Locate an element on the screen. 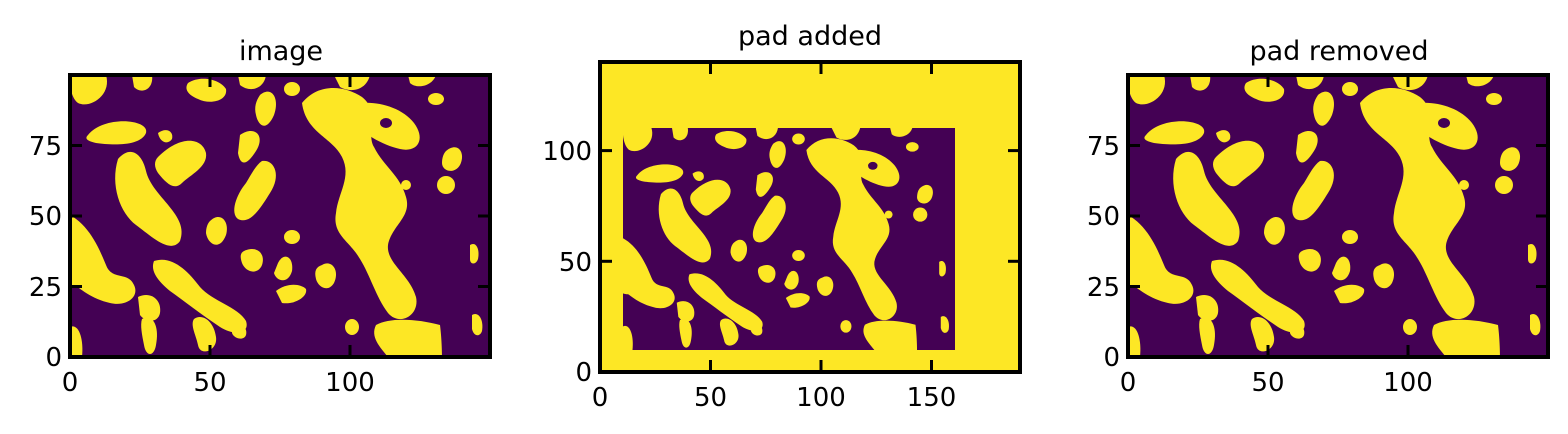 Image resolution: width=1568 pixels, height=434 pixels. x-tick-label: 150 is located at coordinates (932, 398).